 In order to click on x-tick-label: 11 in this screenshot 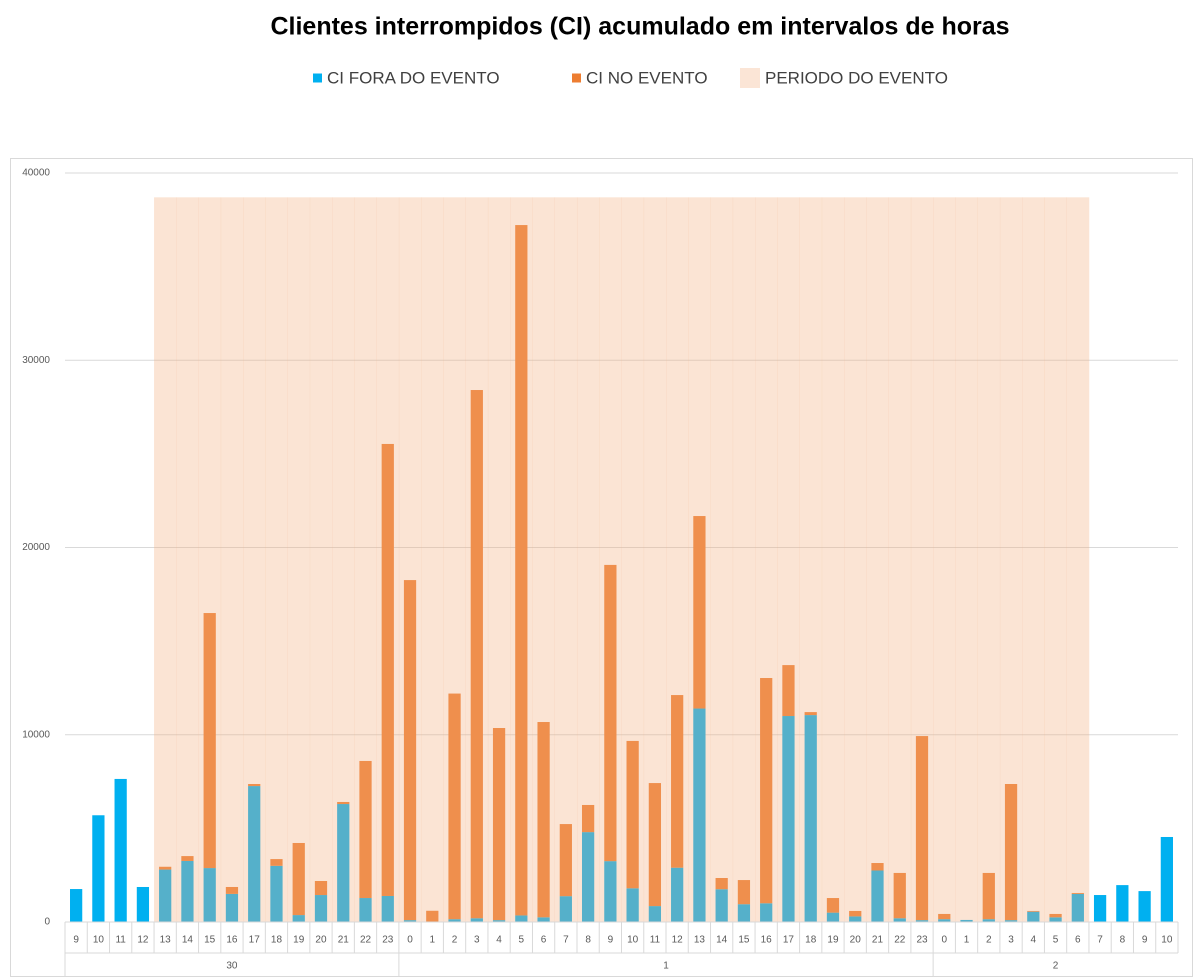, I will do `click(120, 940)`.